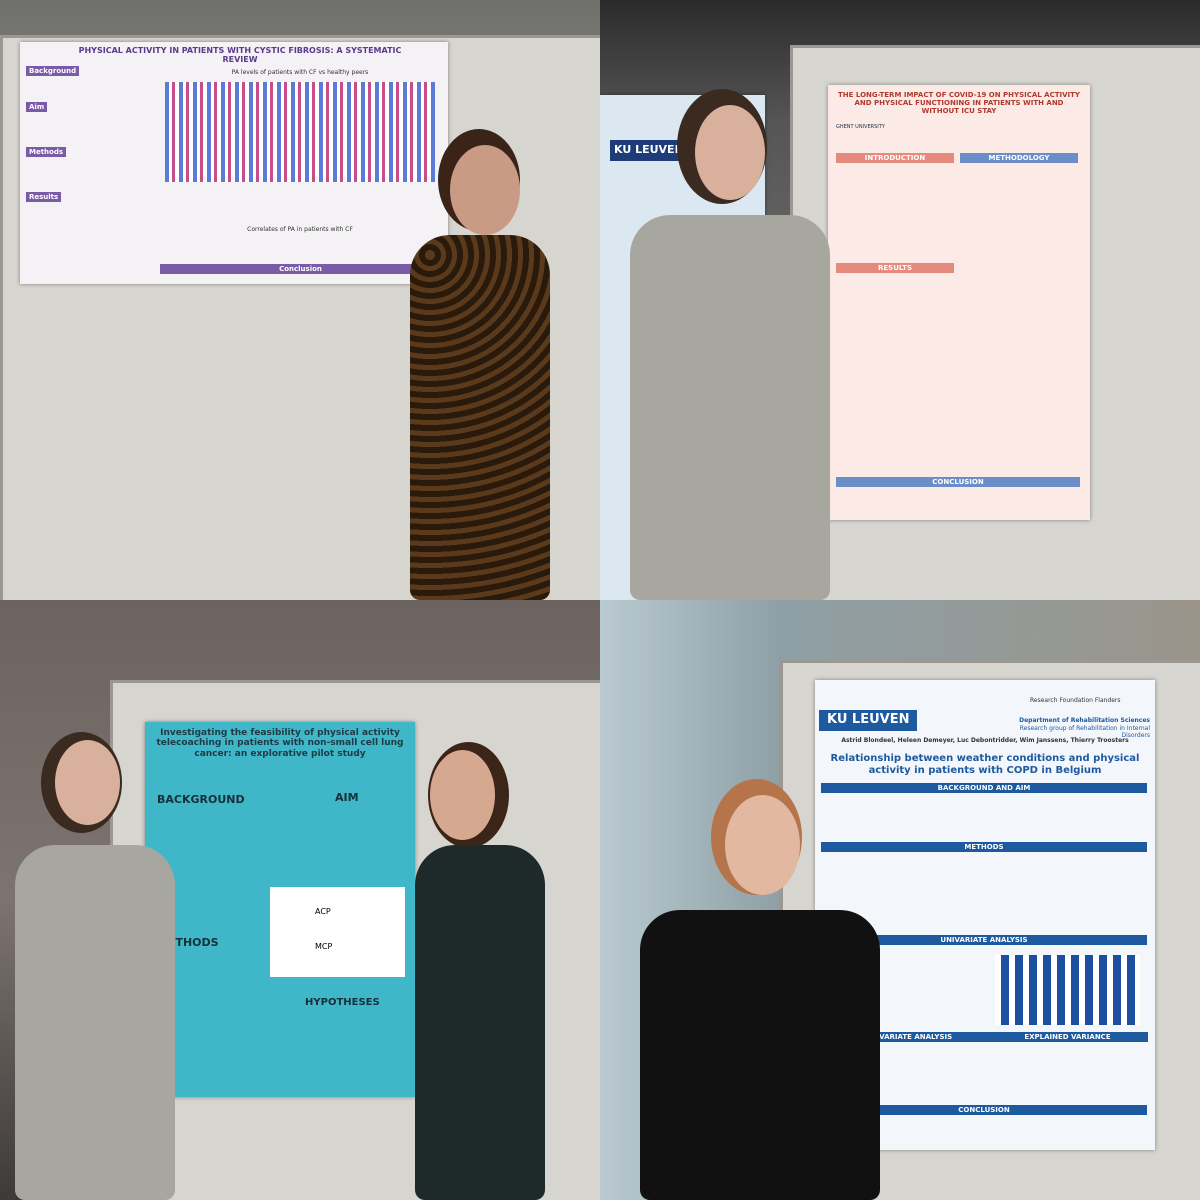 The height and width of the screenshot is (1200, 1200). I want to click on section-heading: METHODOLOGY, so click(1019, 158).